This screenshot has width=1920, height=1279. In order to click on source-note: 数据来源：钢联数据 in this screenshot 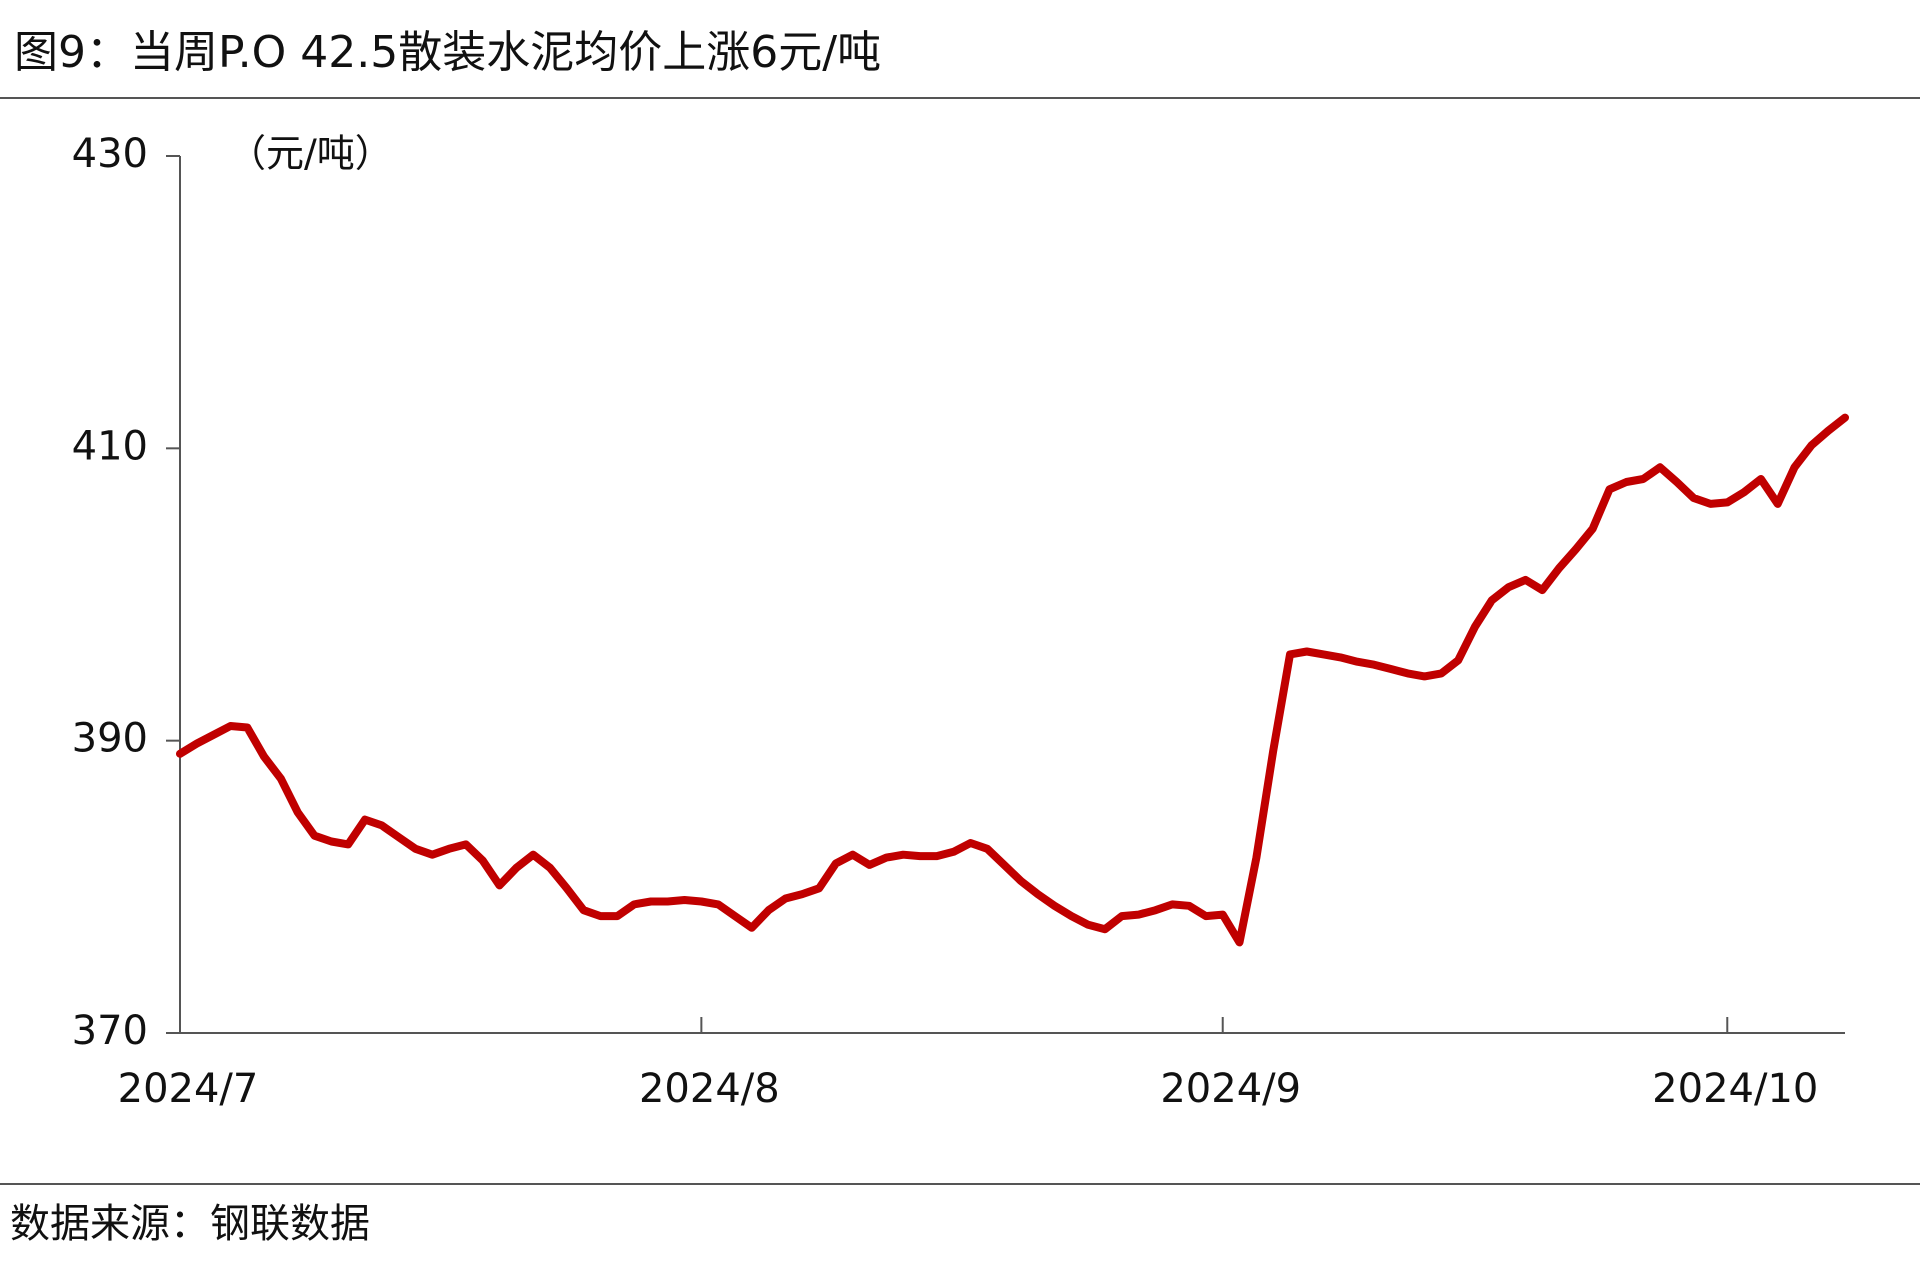, I will do `click(190, 1224)`.